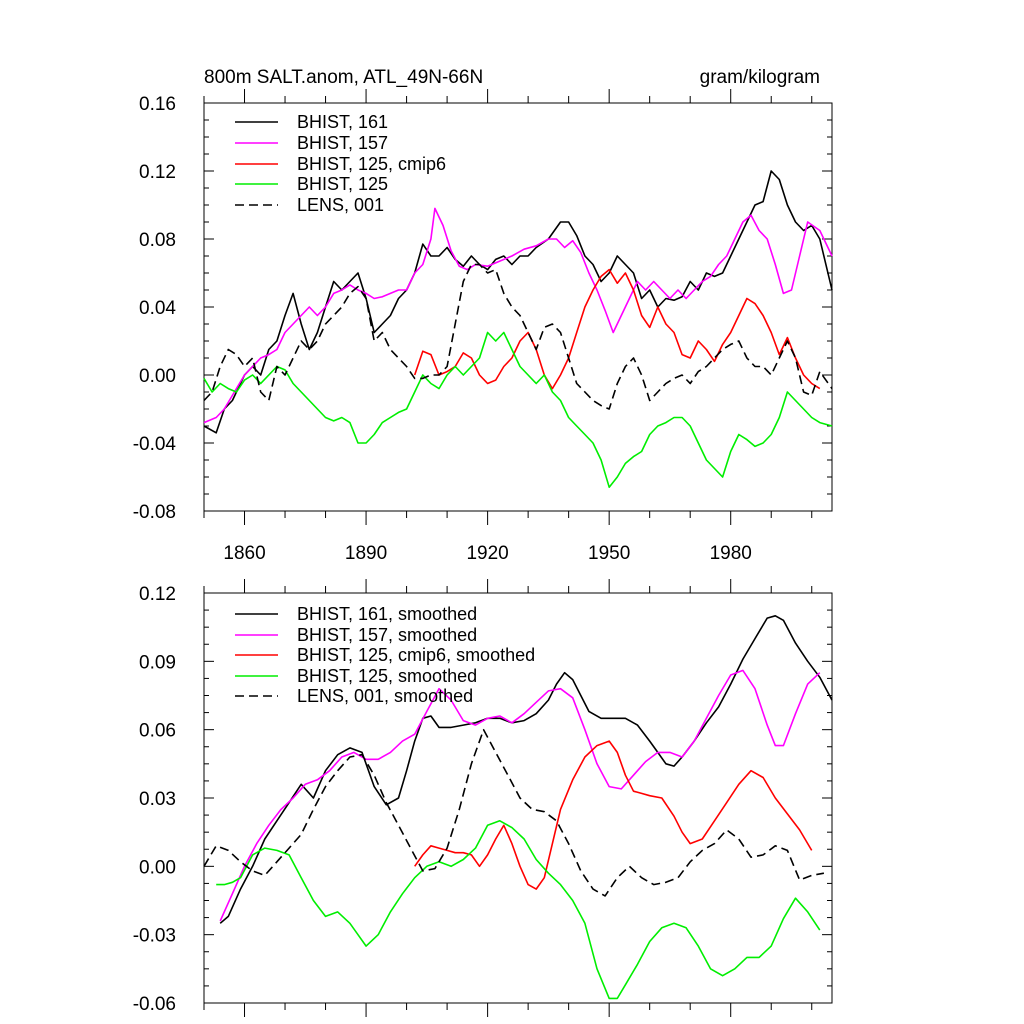 This screenshot has height=1024, width=1024. Describe the element at coordinates (387, 635) in the screenshot. I see `legend-label: BHIST, 157, smoothed` at that location.